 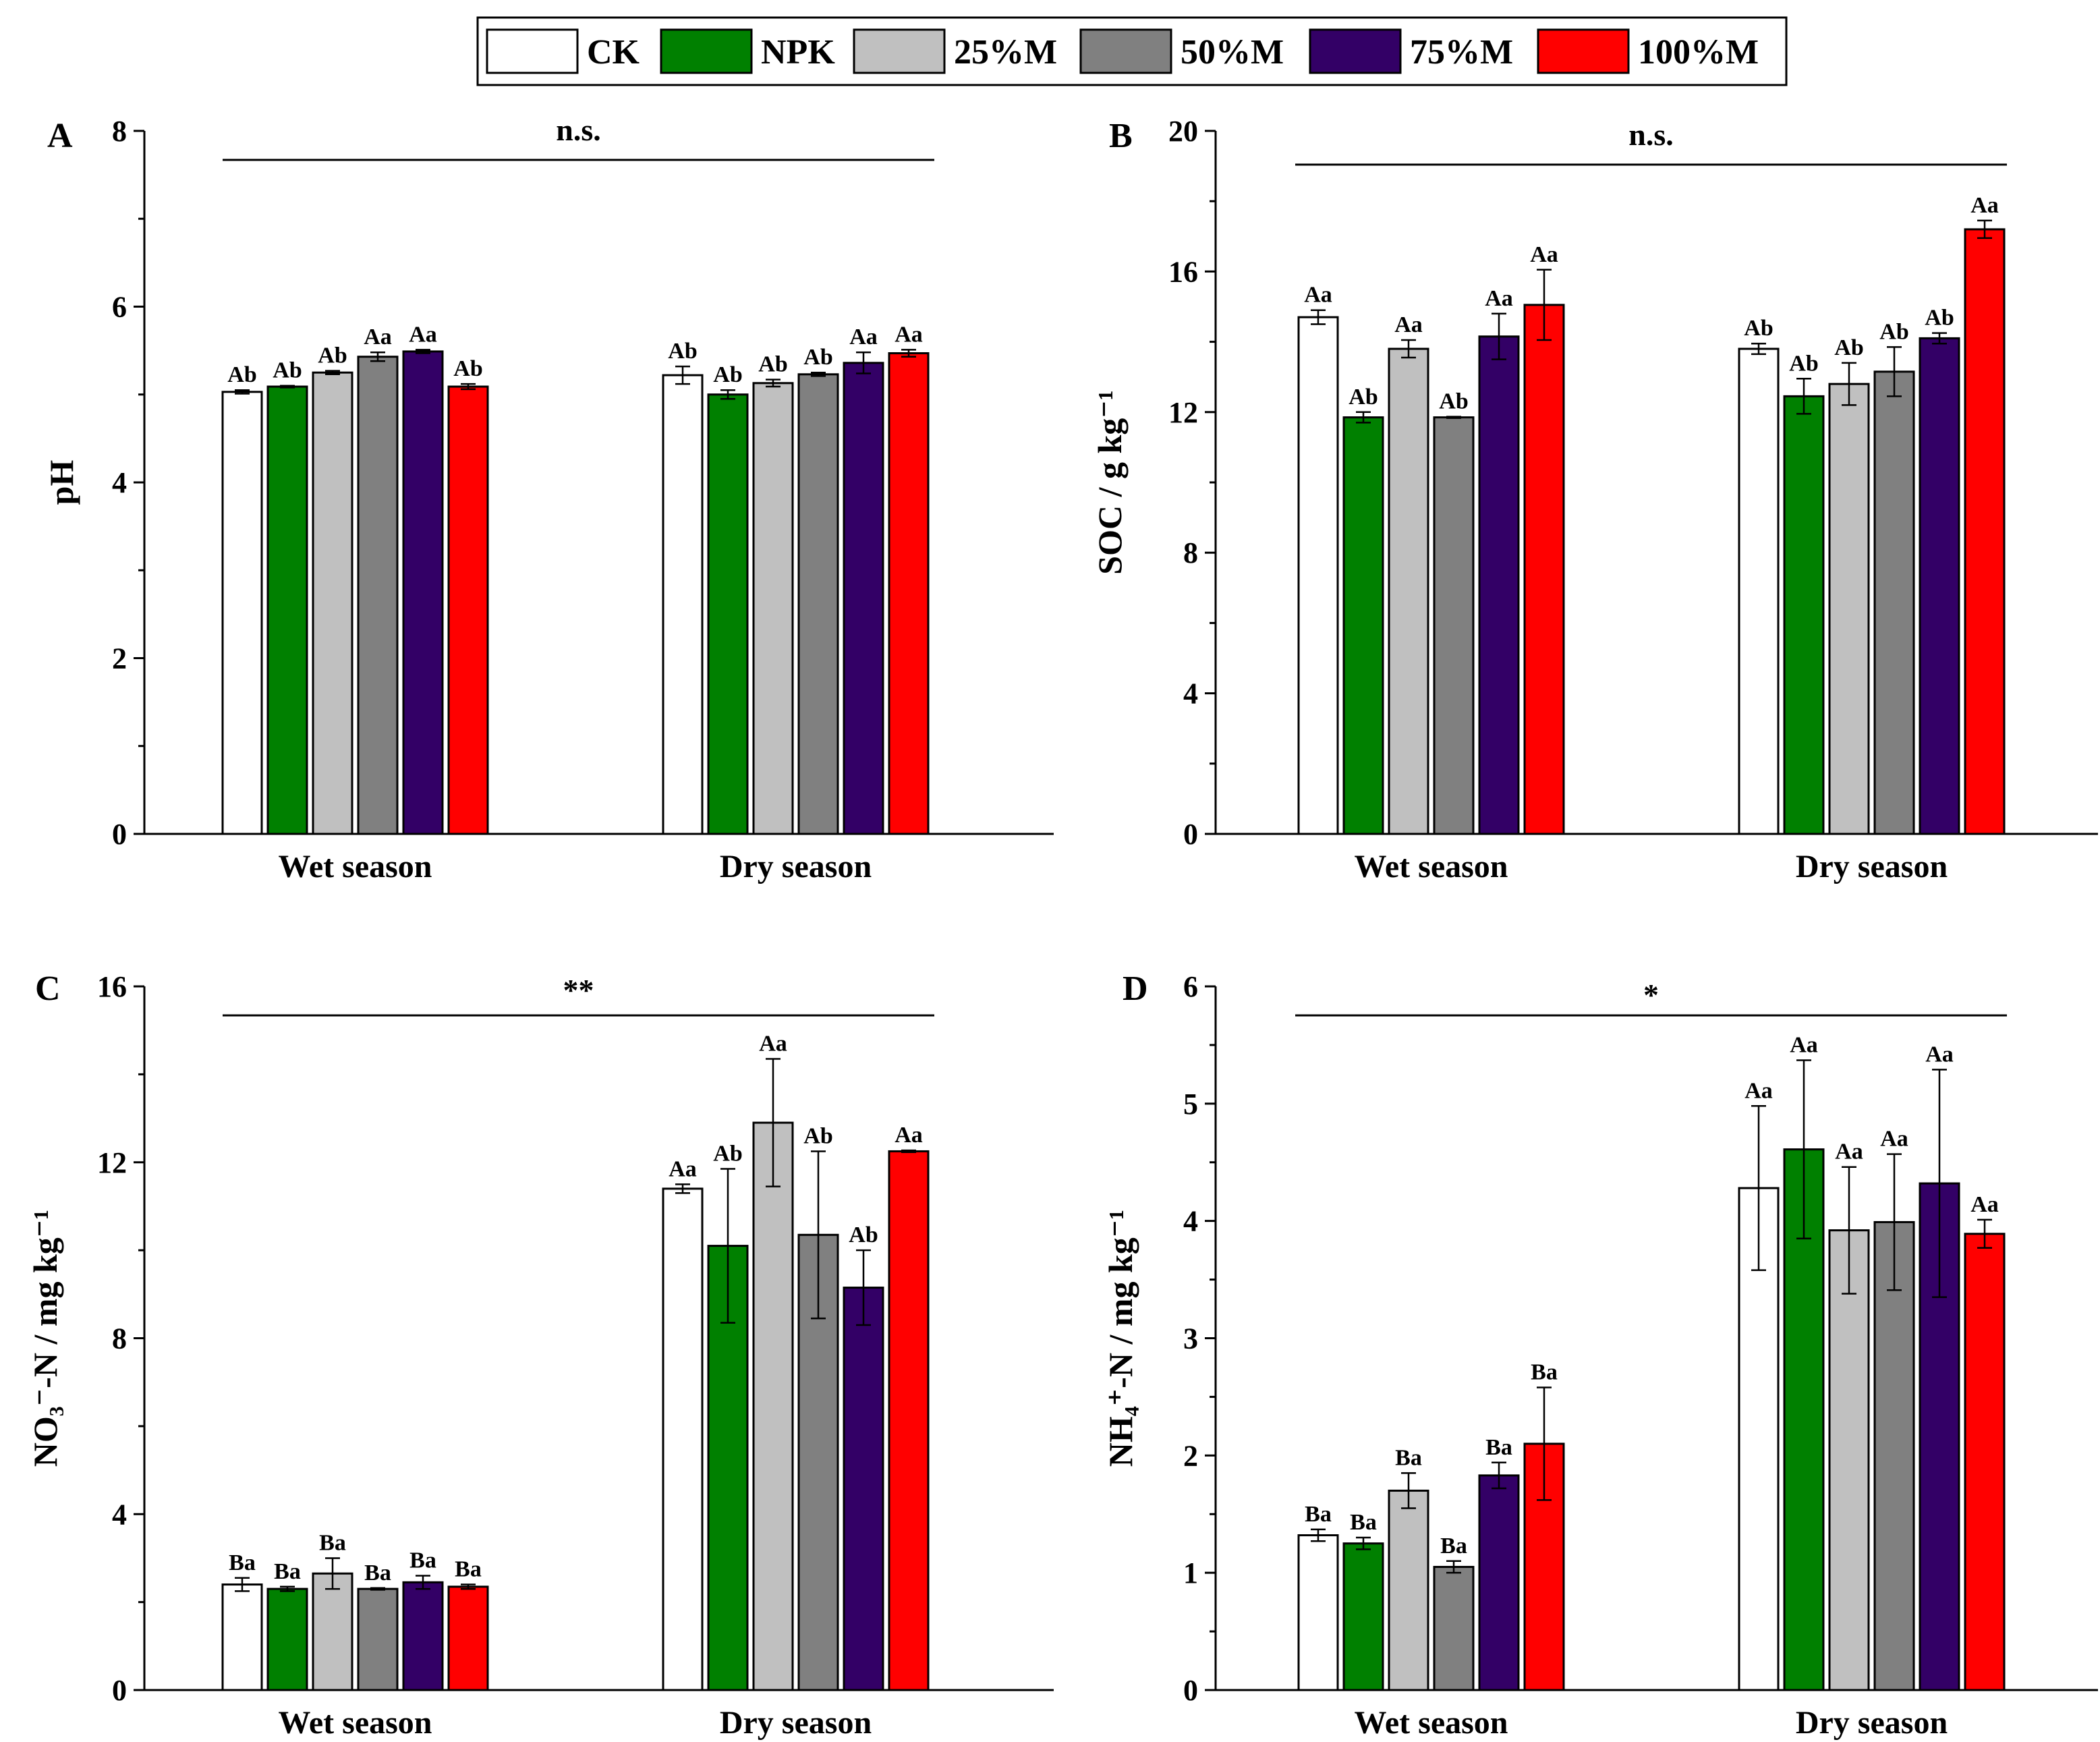 I want to click on legend-swatch-npk, so click(x=706, y=51).